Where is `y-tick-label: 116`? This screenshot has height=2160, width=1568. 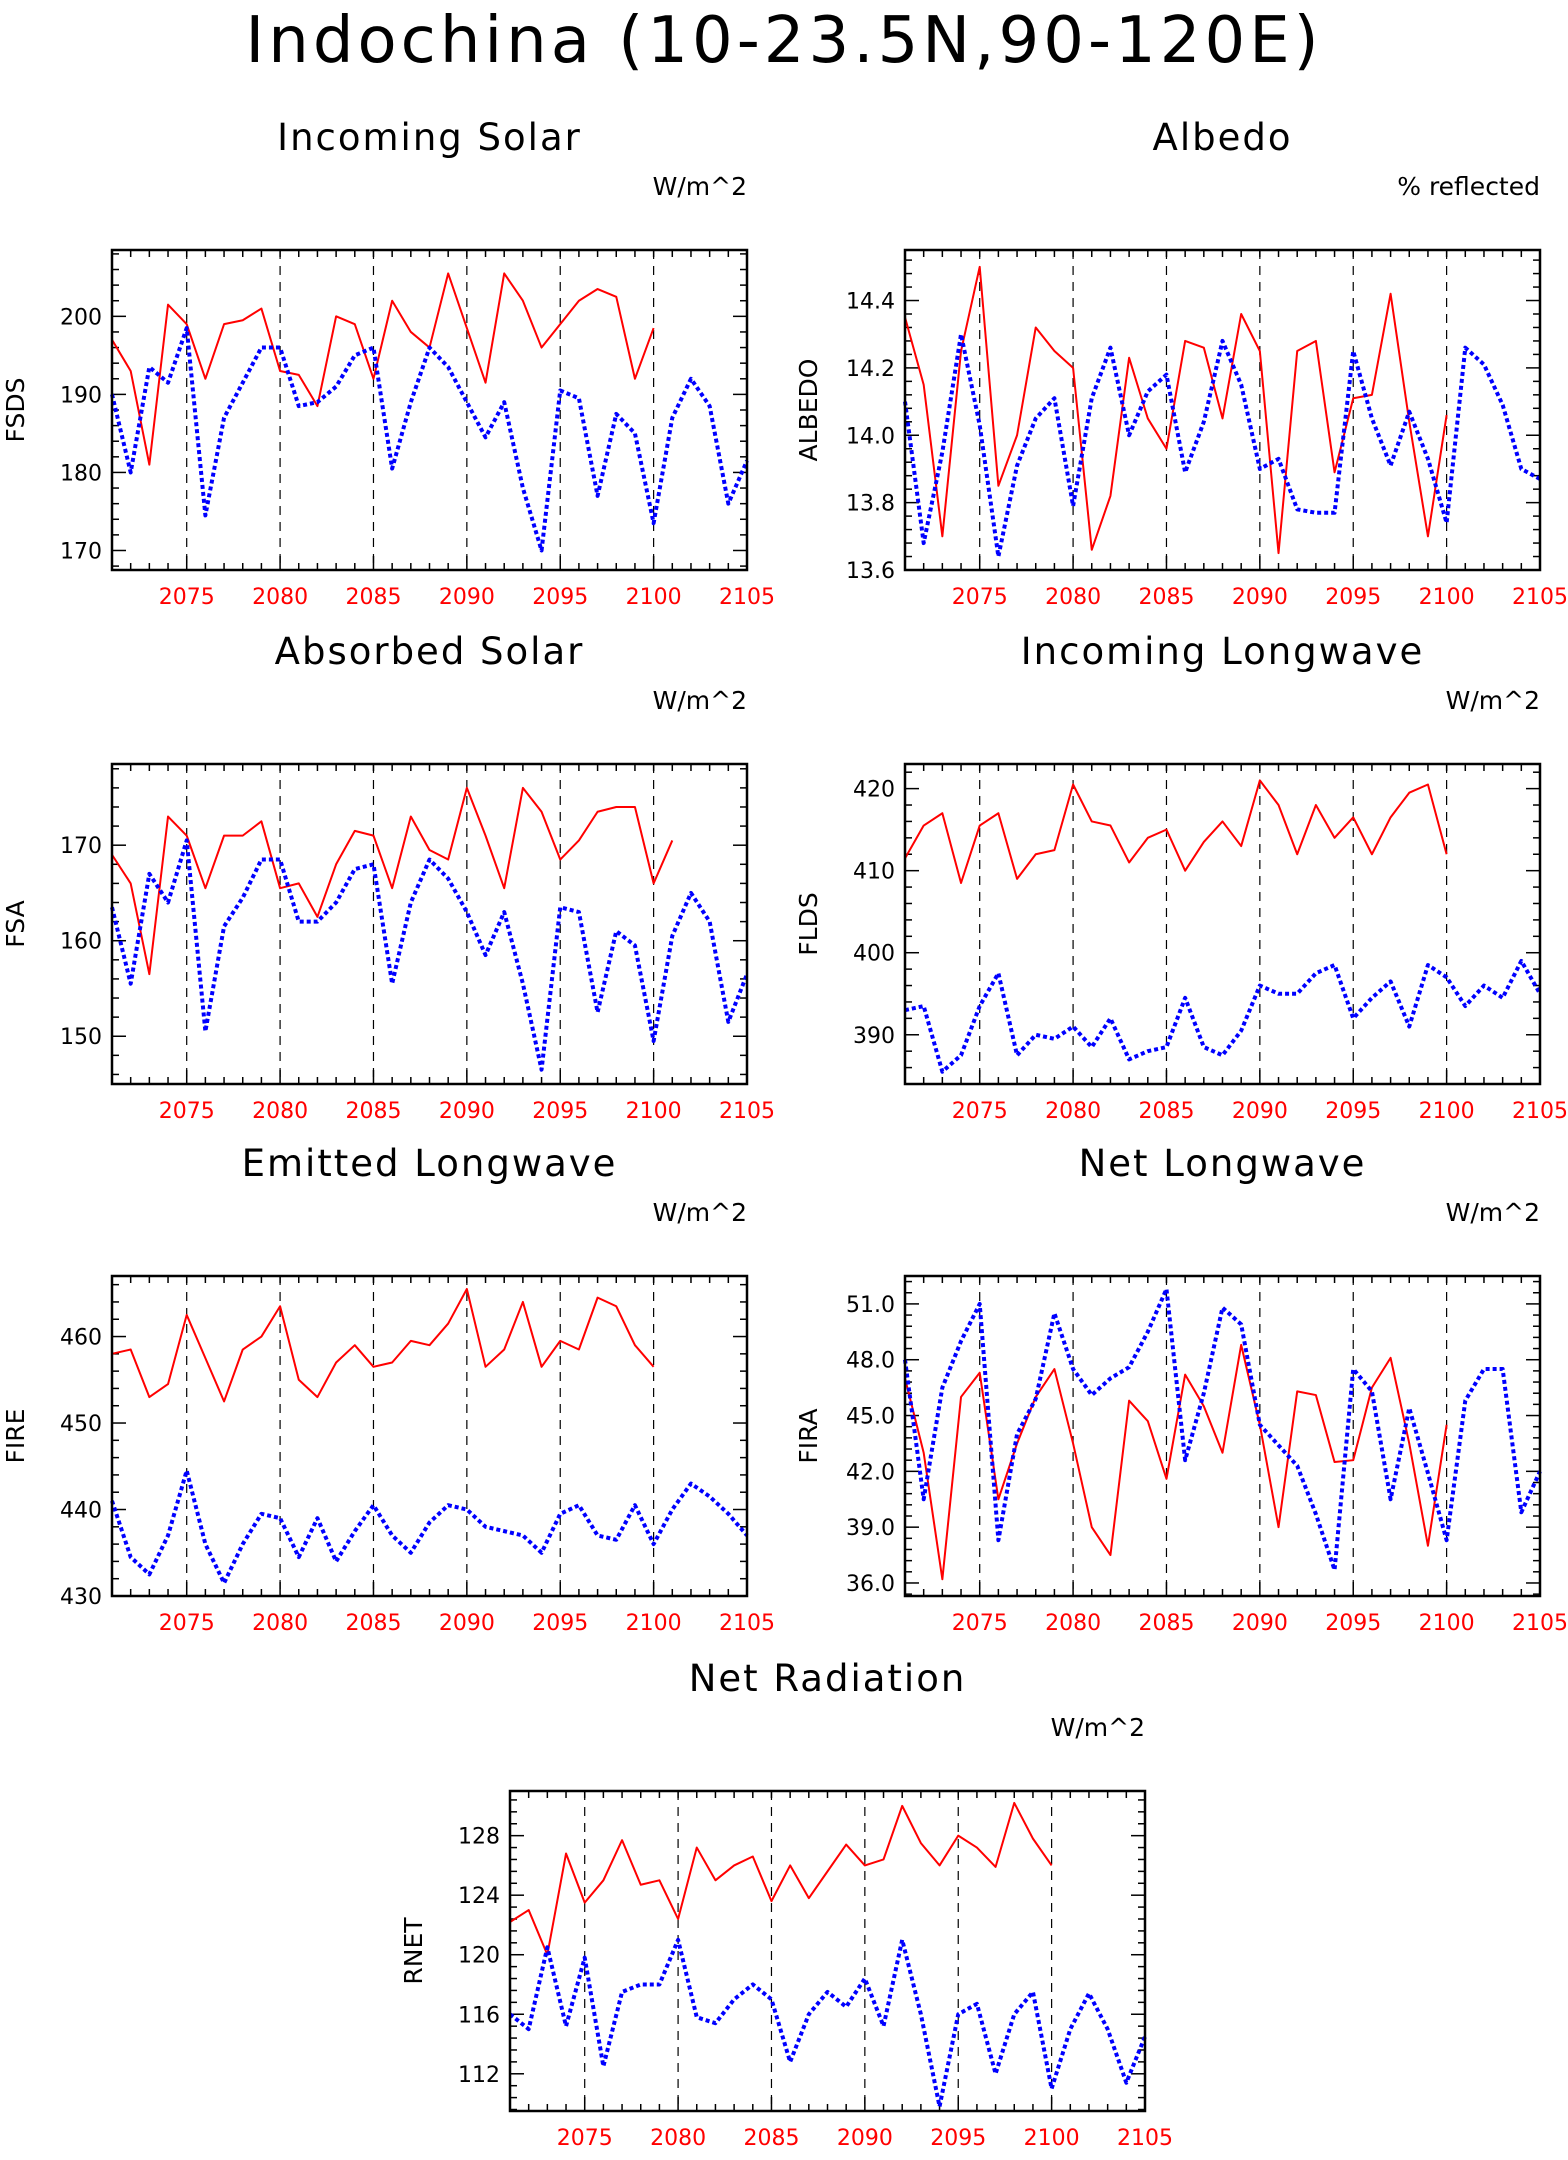
y-tick-label: 116 is located at coordinates (479, 2015).